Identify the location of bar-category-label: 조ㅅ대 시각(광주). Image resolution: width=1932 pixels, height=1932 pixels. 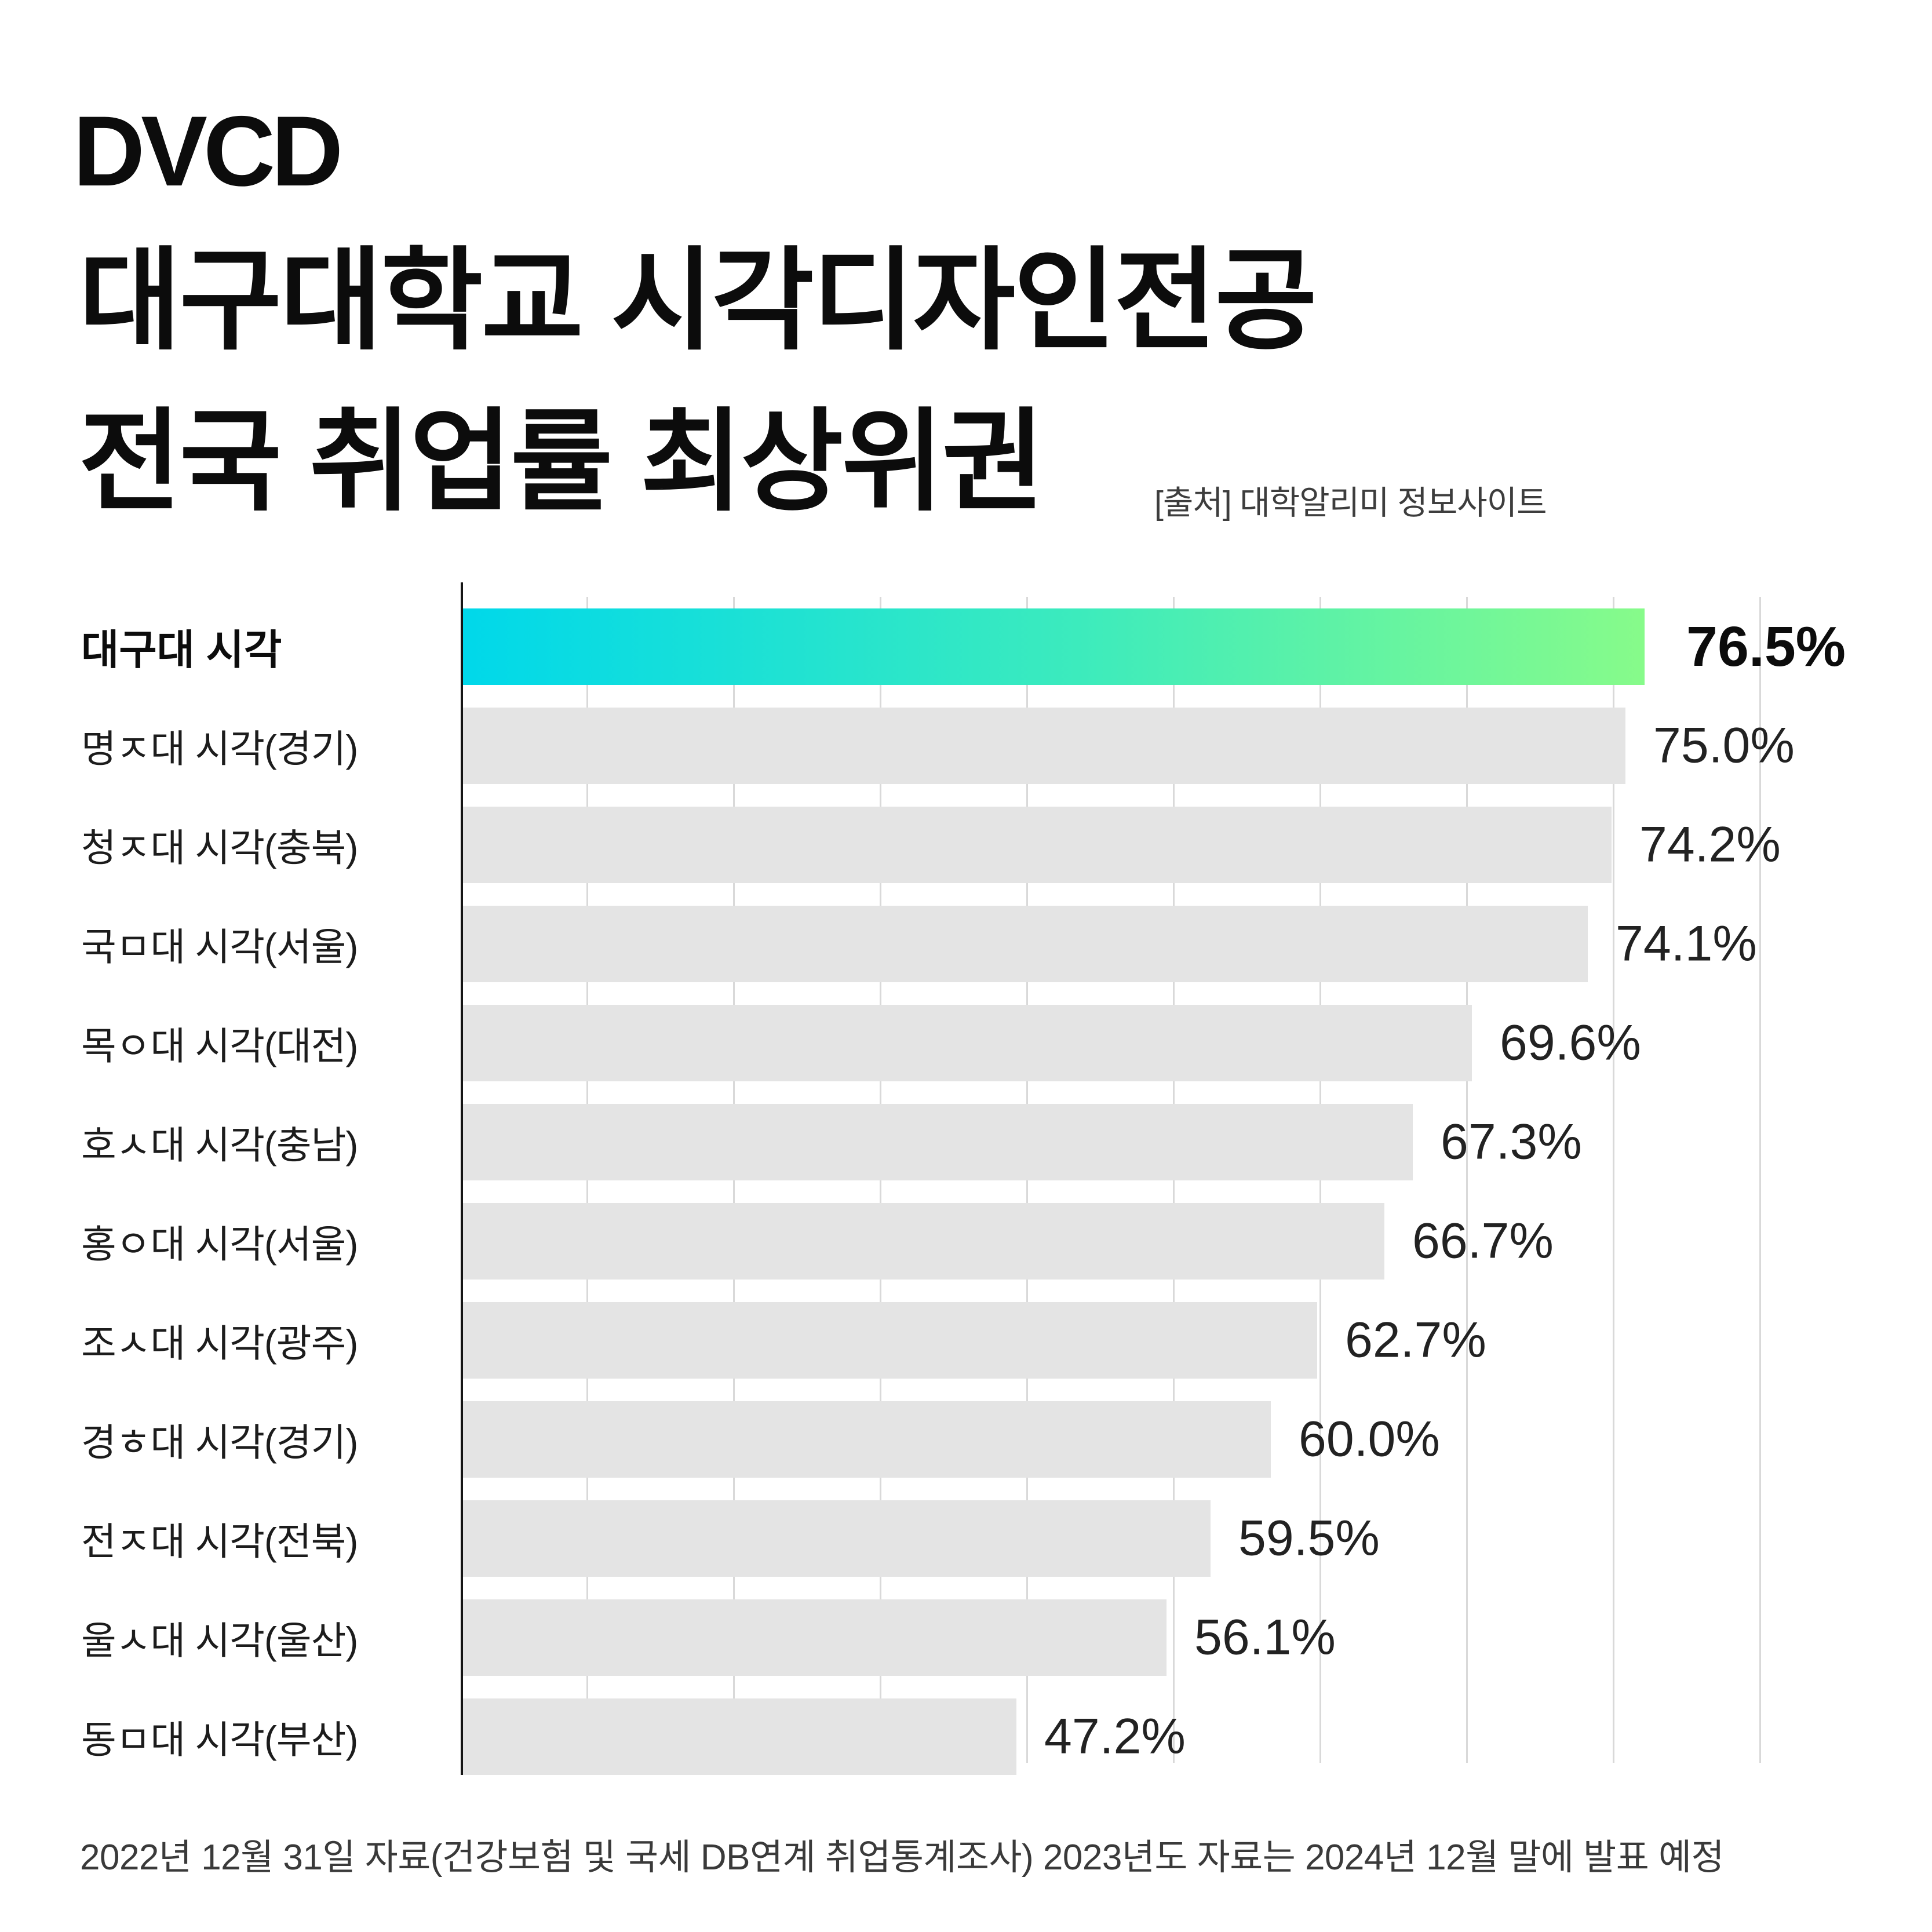
(220, 1343).